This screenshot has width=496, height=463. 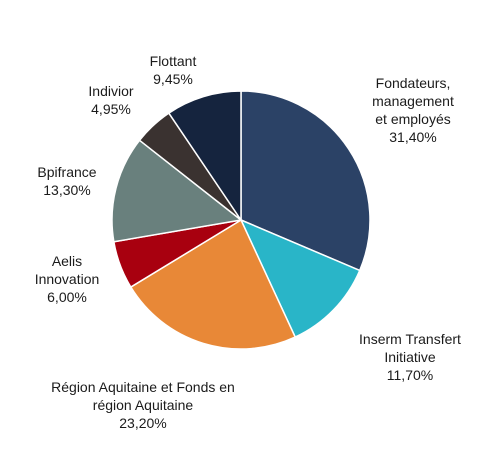 What do you see at coordinates (67, 261) in the screenshot?
I see `label-aelis-line-1: Aelis` at bounding box center [67, 261].